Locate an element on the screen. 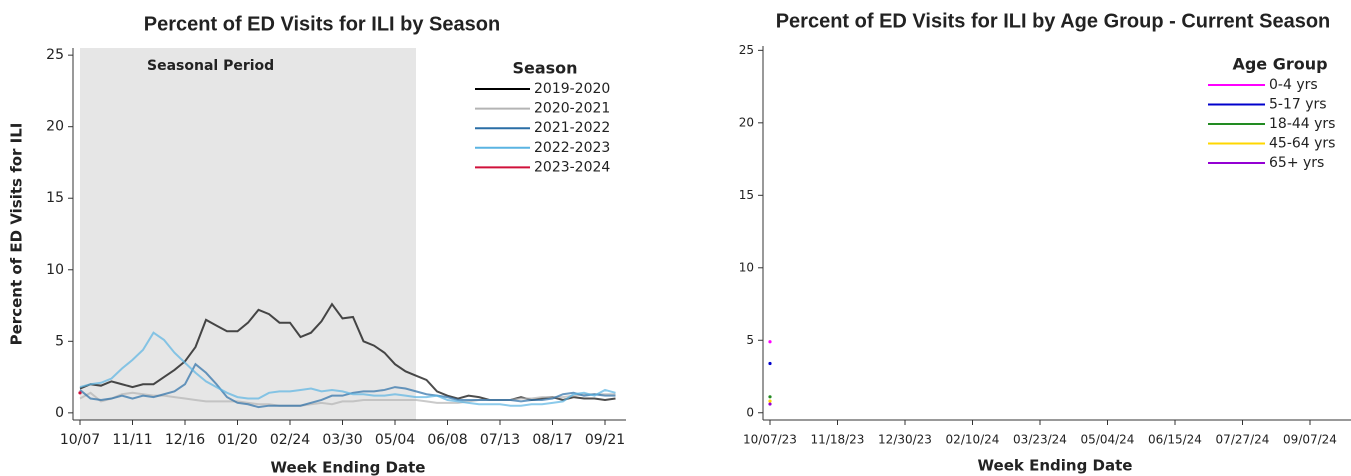  x-tick-label: 07/27/24 is located at coordinates (1243, 440).